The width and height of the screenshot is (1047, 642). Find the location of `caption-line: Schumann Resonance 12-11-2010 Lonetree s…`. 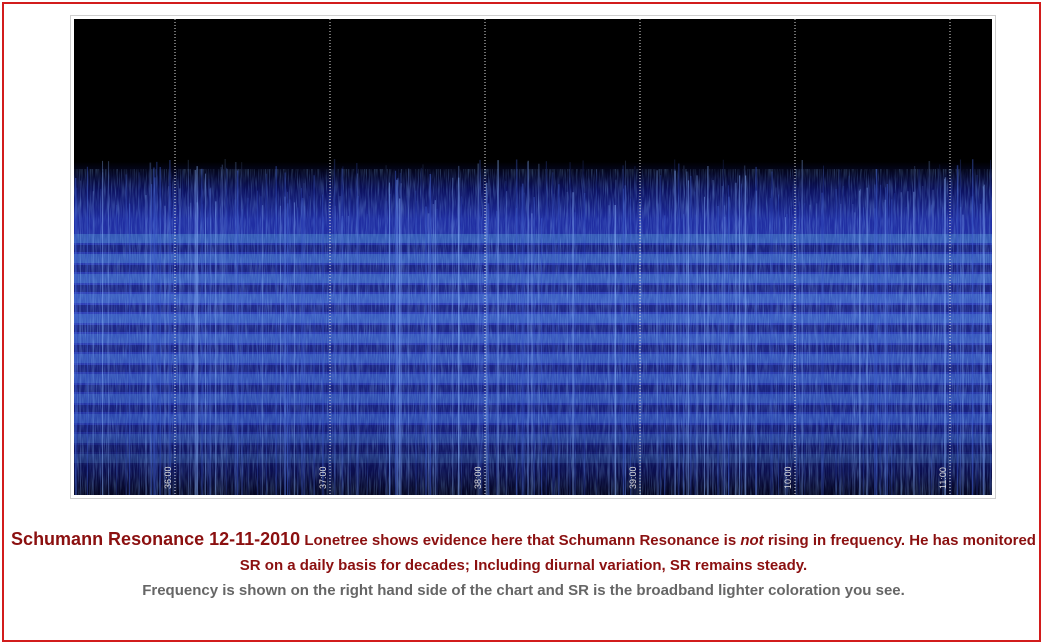

caption-line: Schumann Resonance 12-11-2010 Lonetree s… is located at coordinates (523, 552).